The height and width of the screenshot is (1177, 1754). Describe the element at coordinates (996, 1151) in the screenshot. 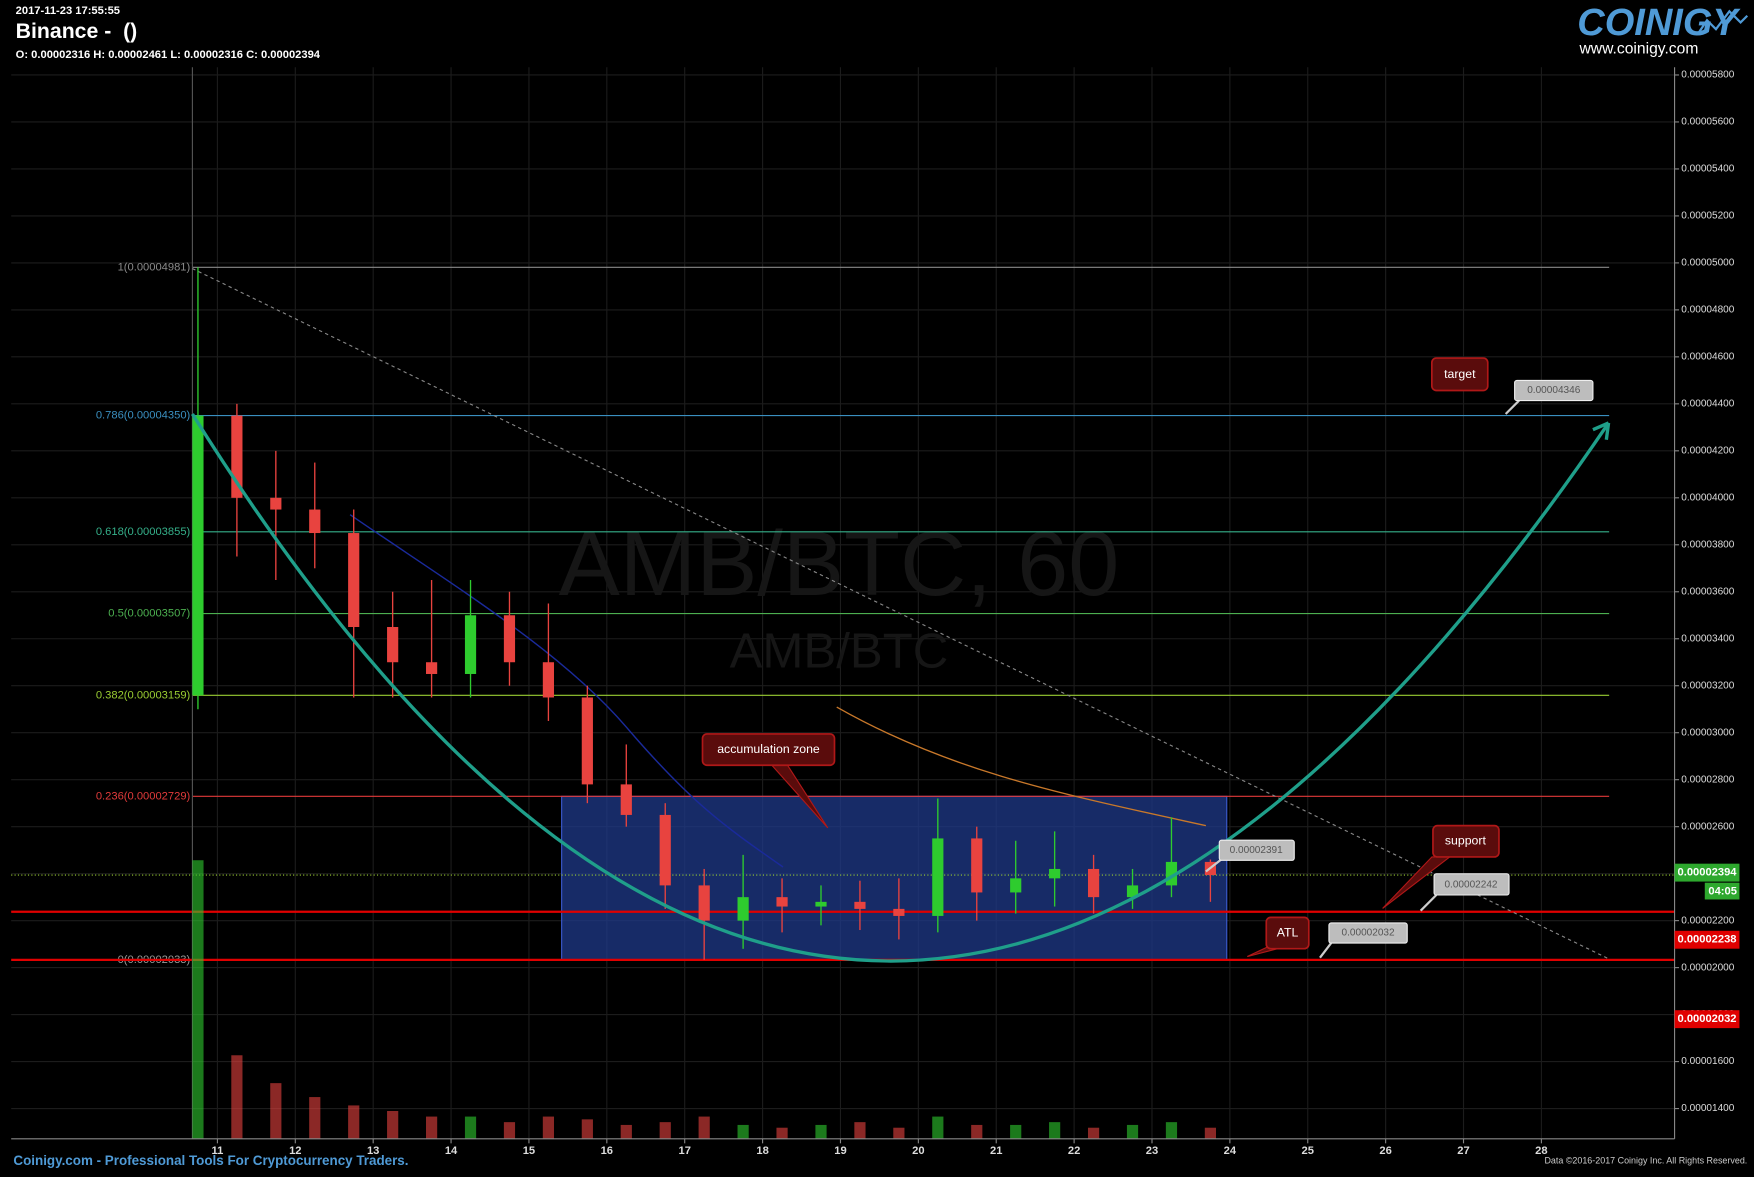

I see `x-tick-label: 21` at that location.